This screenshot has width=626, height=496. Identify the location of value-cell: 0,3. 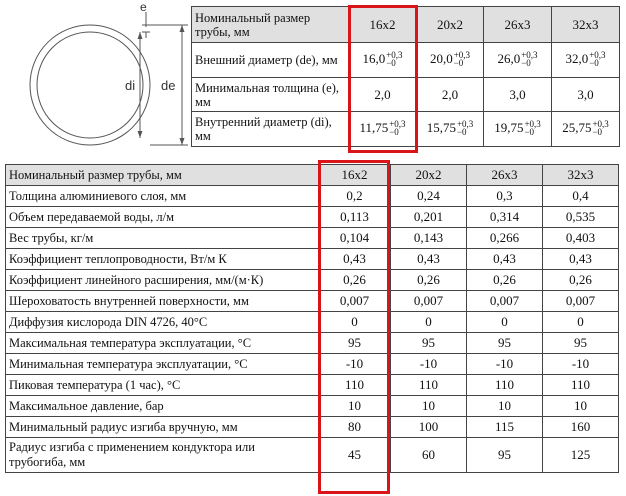
(504, 196).